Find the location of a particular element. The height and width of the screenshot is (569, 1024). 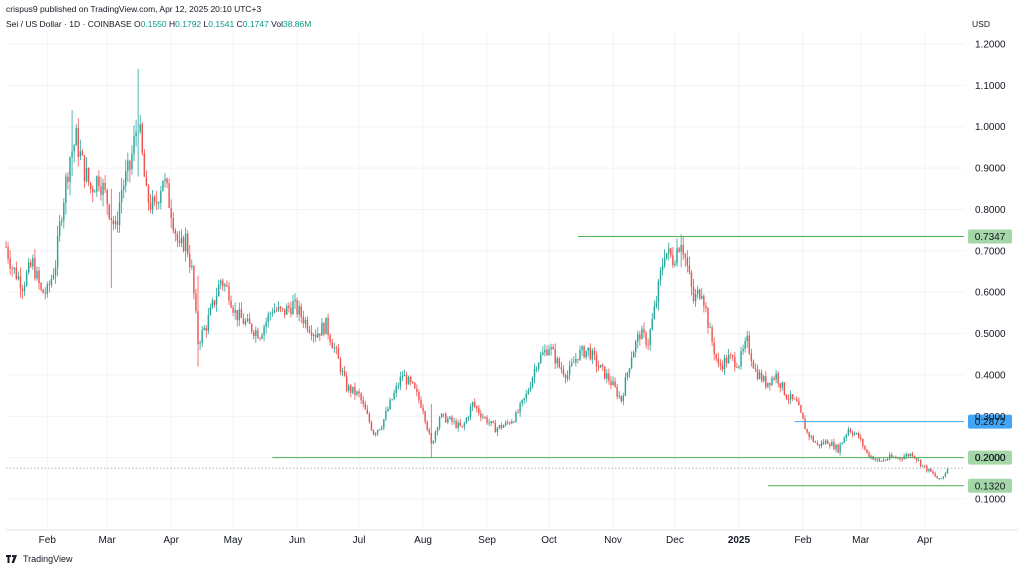

tradingview-logo-icon is located at coordinates (11, 559).